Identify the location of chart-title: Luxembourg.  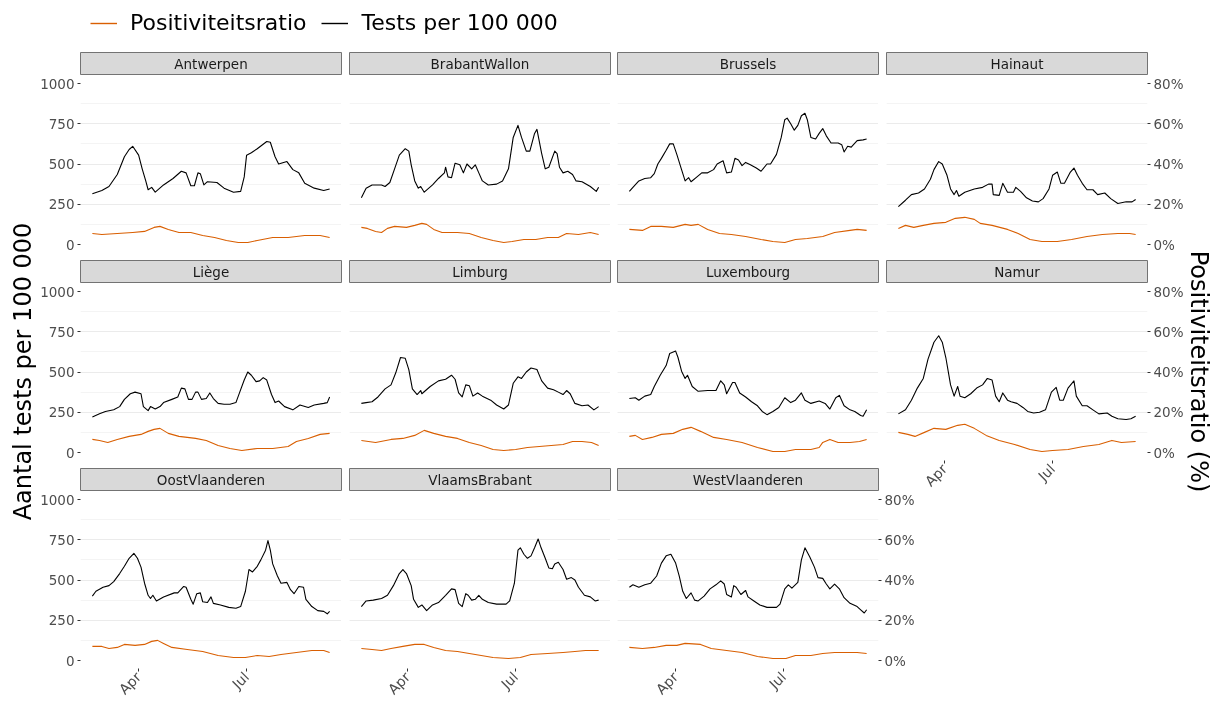
(748, 271).